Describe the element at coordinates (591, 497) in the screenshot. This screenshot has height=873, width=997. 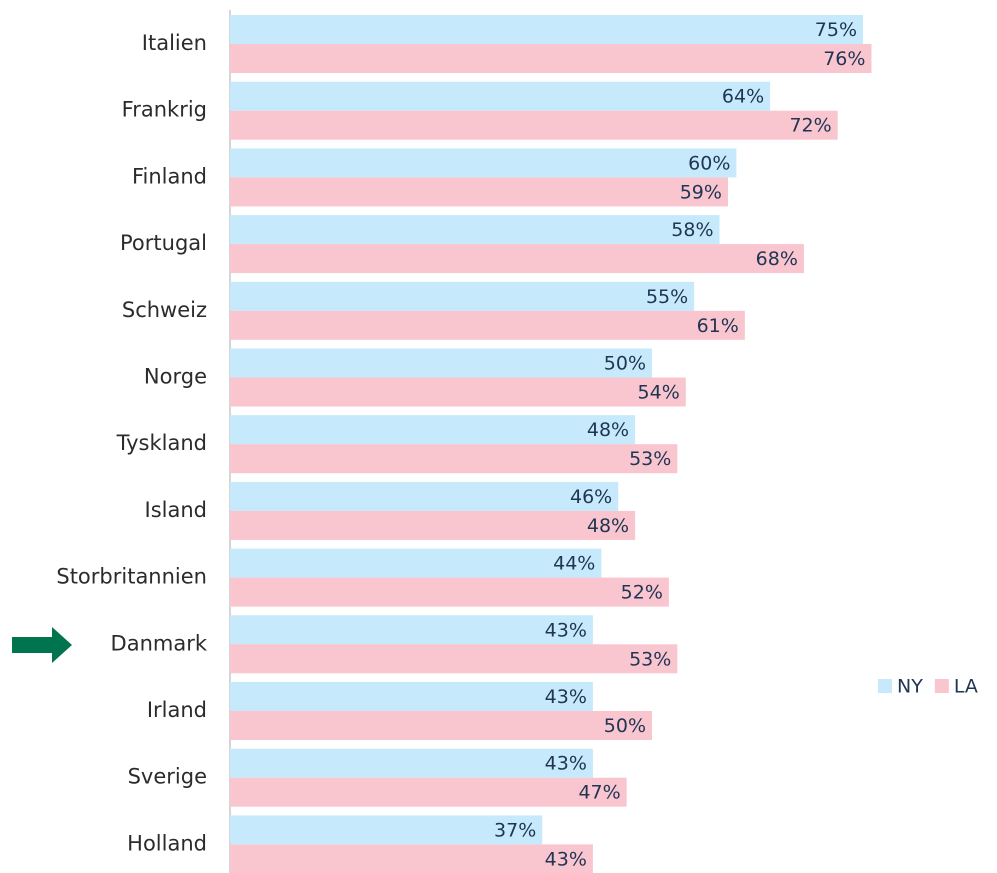
I see `value-label: 46%` at that location.